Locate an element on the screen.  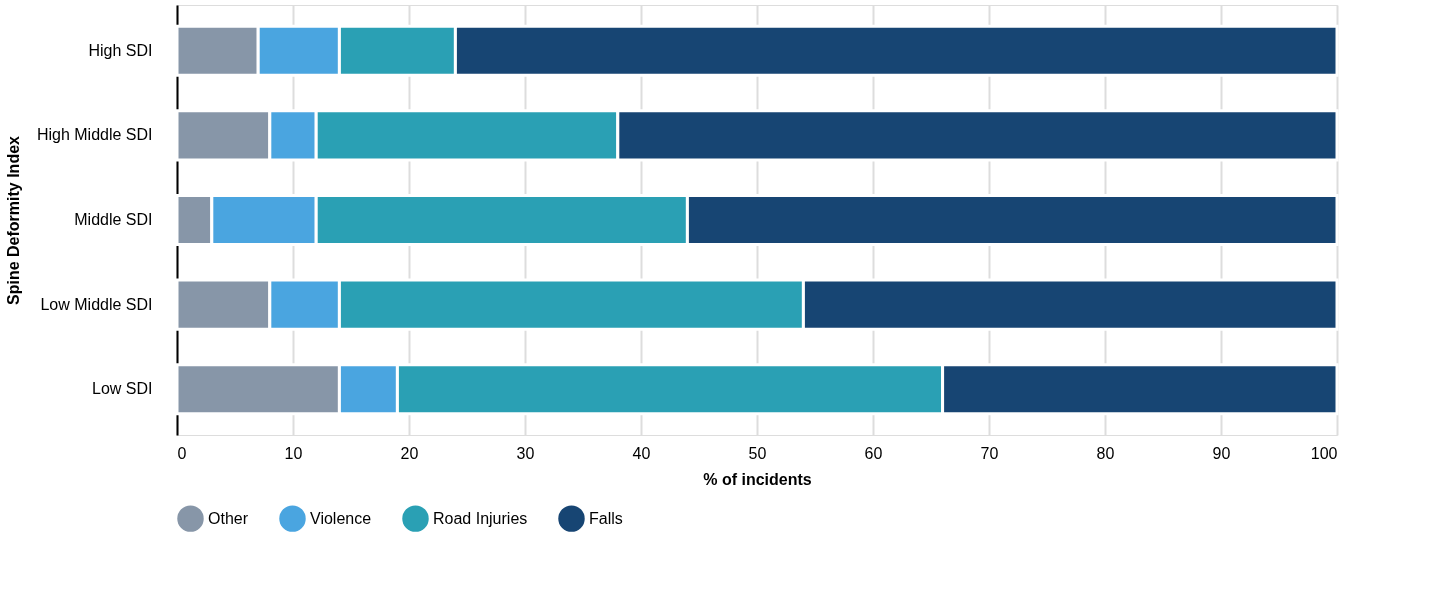
x-tick-label: 10 is located at coordinates (293, 453).